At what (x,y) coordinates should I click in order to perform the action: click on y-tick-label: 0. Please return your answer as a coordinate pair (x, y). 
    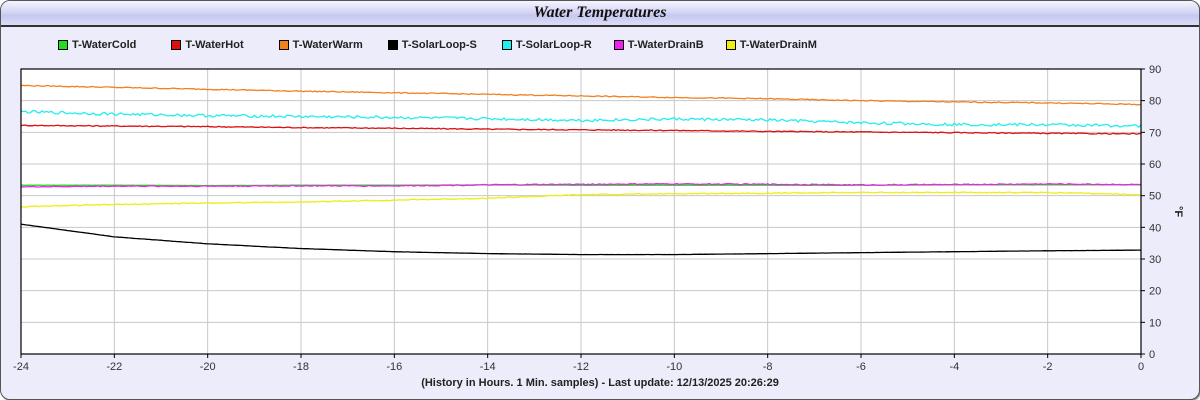
    Looking at the image, I should click on (1152, 355).